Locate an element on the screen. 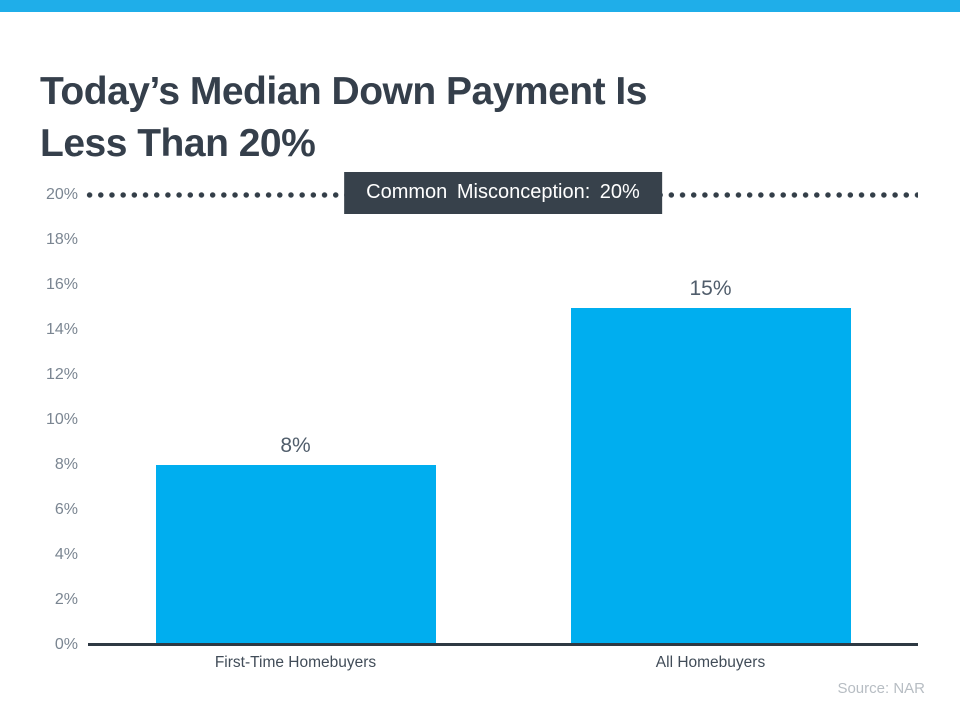 This screenshot has height=720, width=960. top-accent-strip is located at coordinates (480, 6).